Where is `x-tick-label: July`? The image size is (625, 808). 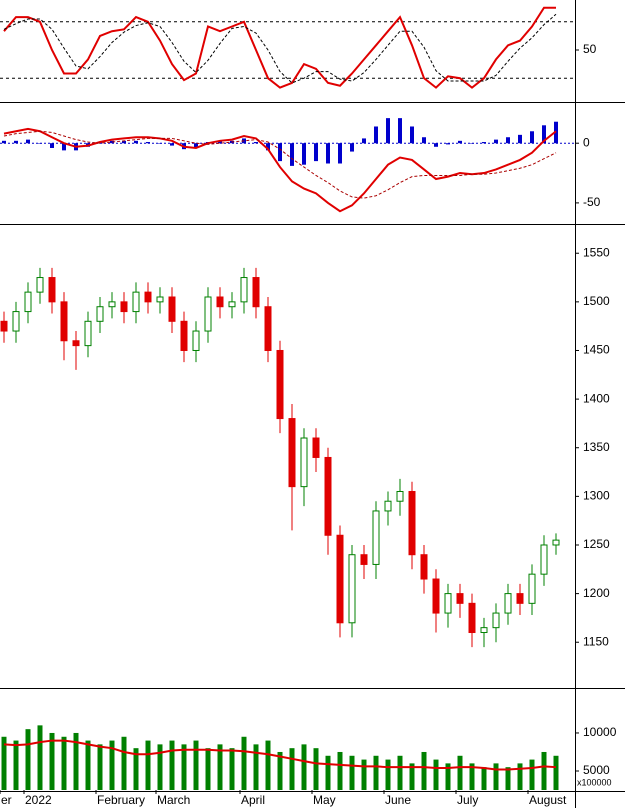 x-tick-label: July is located at coordinates (467, 800).